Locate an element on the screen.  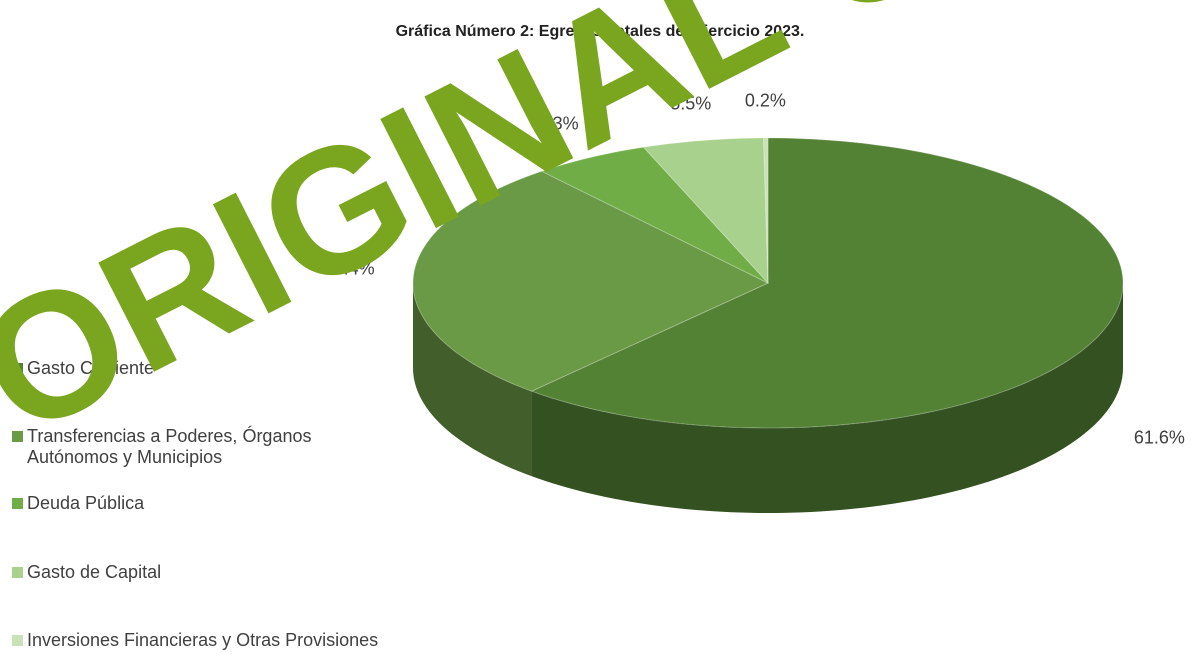
data-label: 5.5% is located at coordinates (690, 104).